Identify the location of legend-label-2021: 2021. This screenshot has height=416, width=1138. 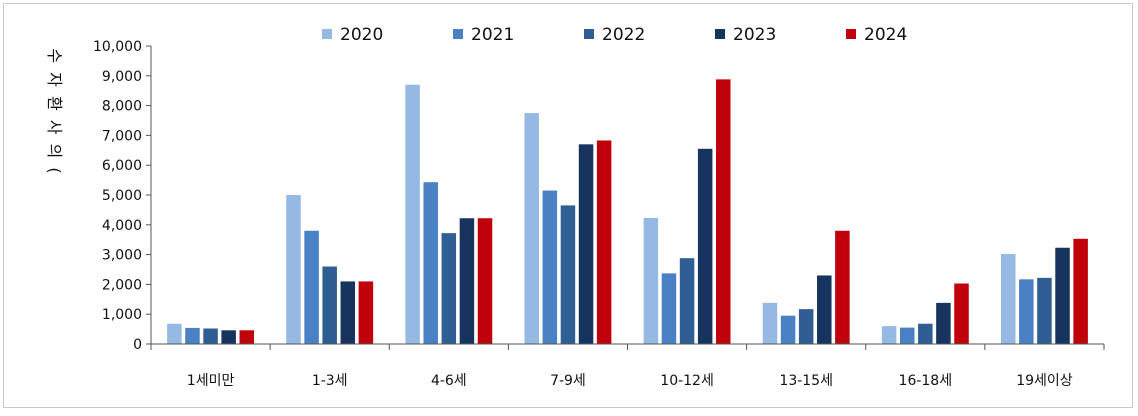
(492, 35).